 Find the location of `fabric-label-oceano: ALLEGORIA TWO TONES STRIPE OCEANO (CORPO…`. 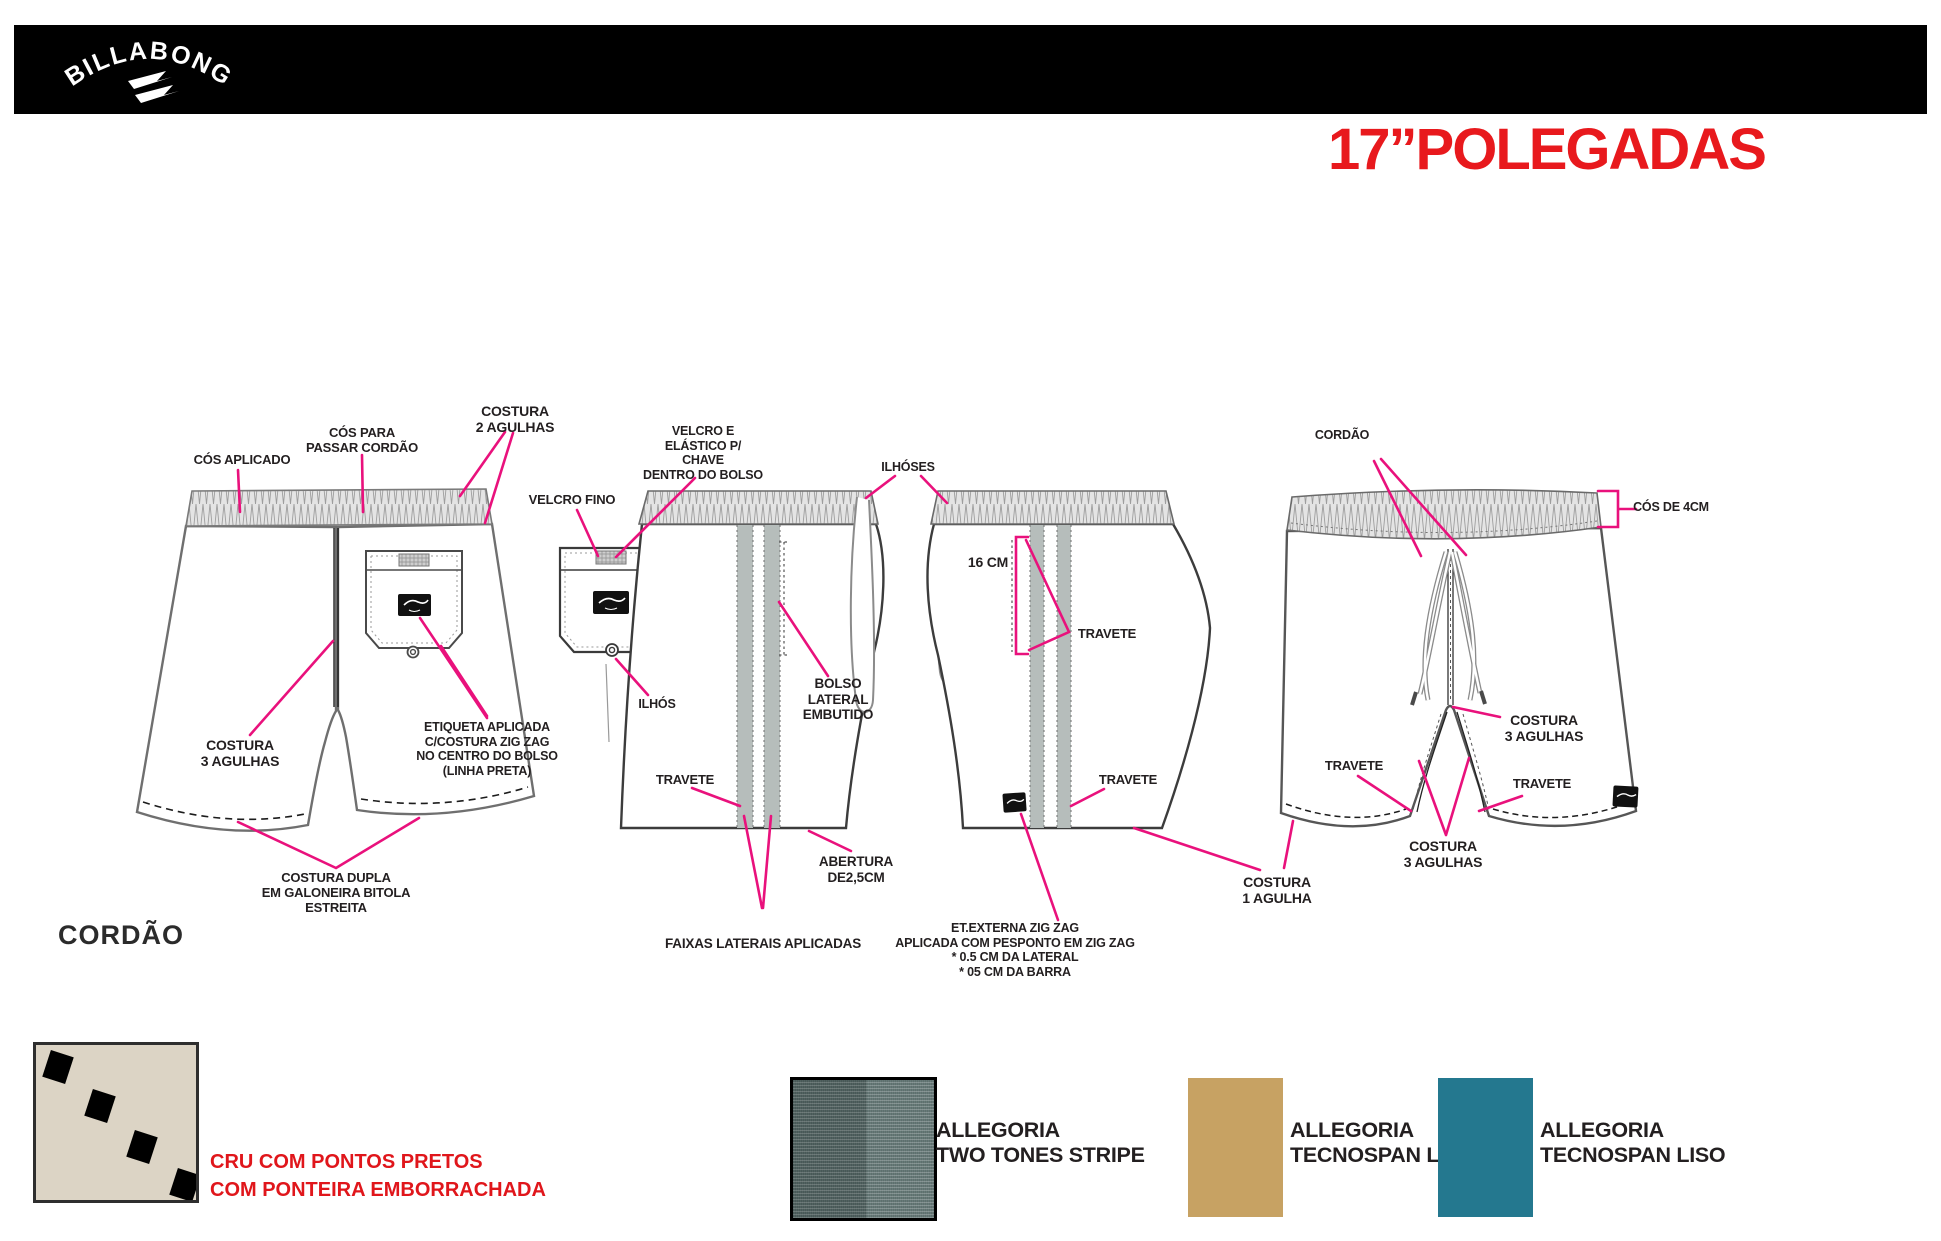

fabric-label-oceano: ALLEGORIA TWO TONES STRIPE OCEANO (CORPO… is located at coordinates (1040, 1167).